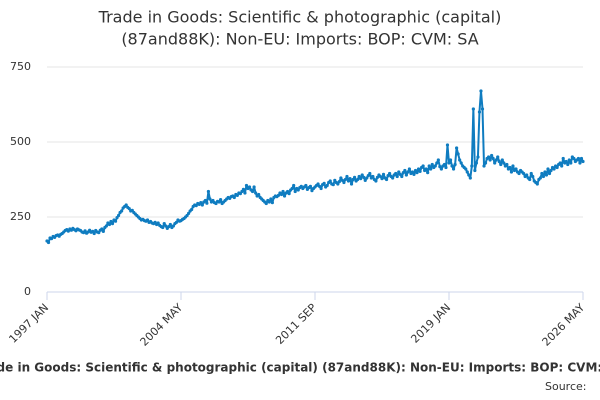  What do you see at coordinates (430, 323) in the screenshot?
I see `x-tick-label: 2019 JAN` at bounding box center [430, 323].